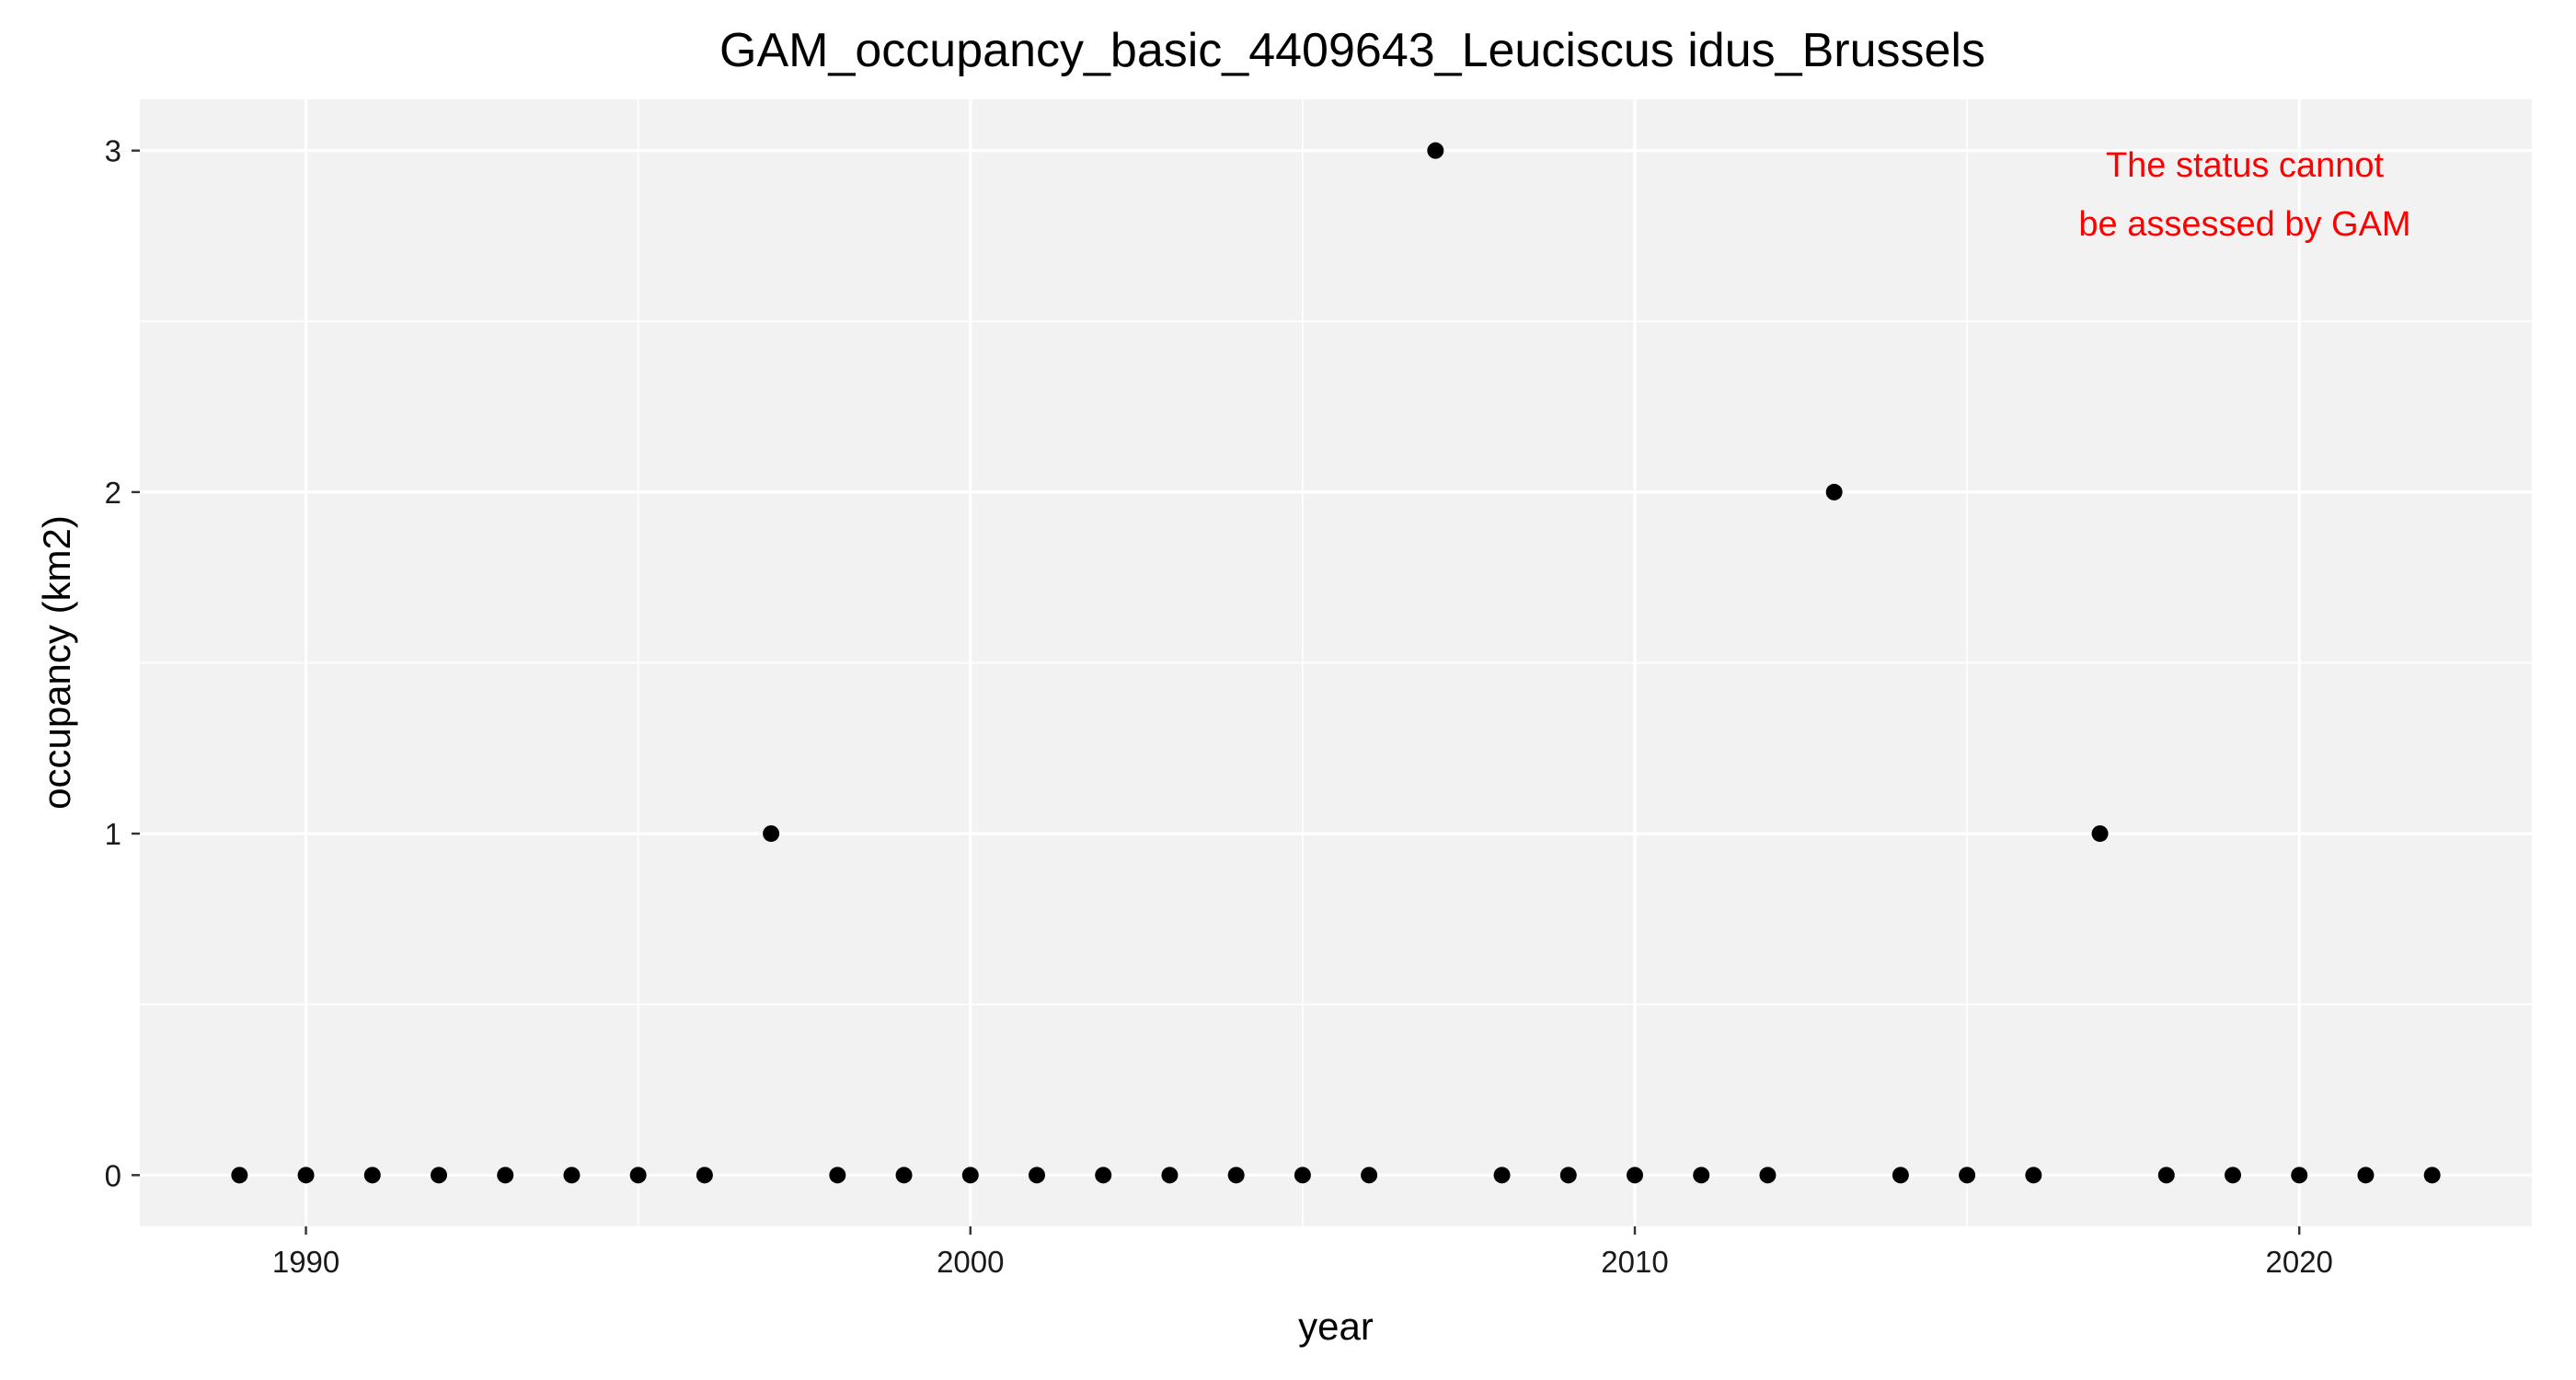  I want to click on x-tick-label: 1990, so click(305, 1262).